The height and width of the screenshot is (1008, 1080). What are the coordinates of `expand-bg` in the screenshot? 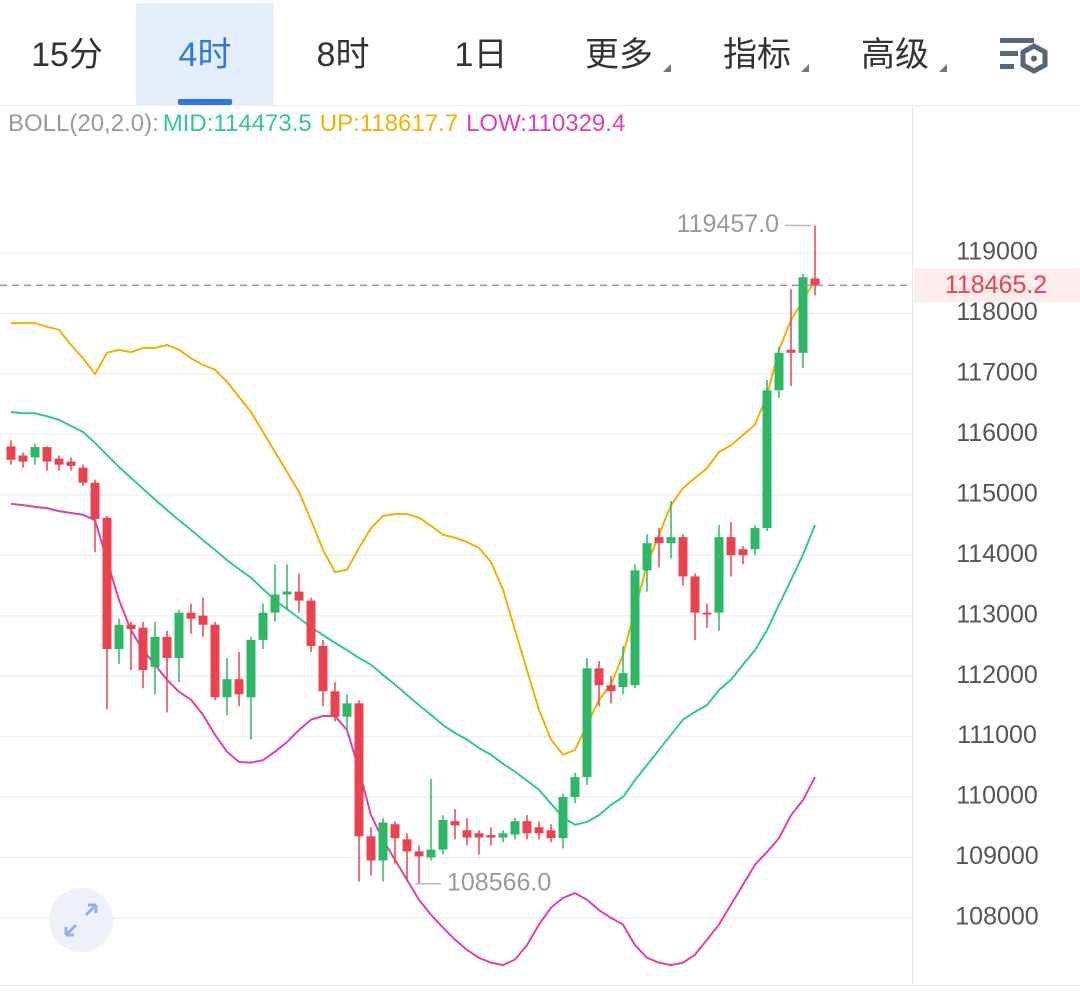 It's located at (81, 920).